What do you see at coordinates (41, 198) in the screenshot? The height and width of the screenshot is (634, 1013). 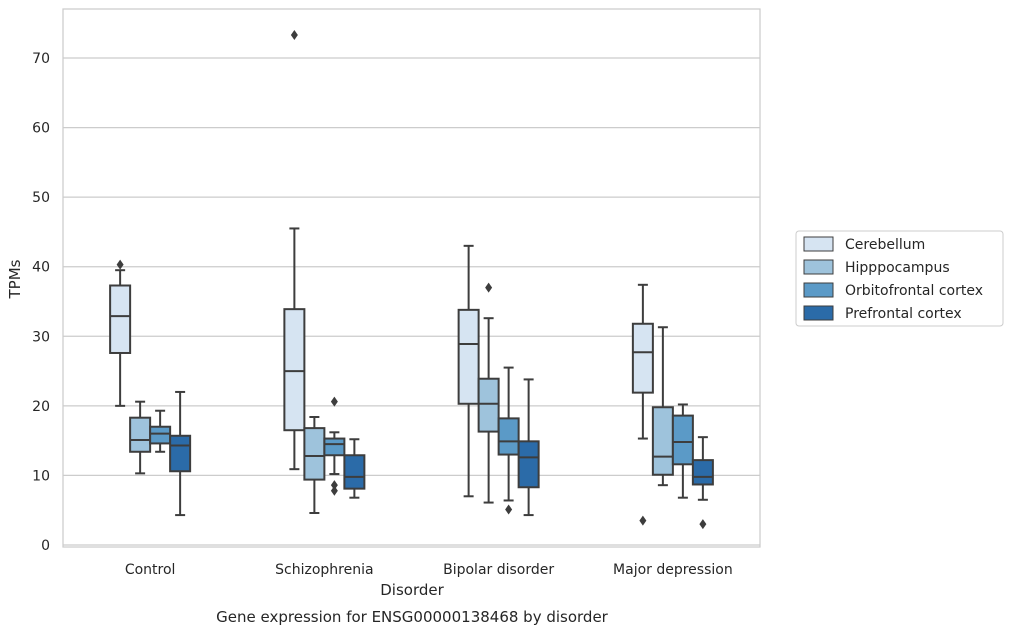 I see `y-tick-label: 50` at bounding box center [41, 198].